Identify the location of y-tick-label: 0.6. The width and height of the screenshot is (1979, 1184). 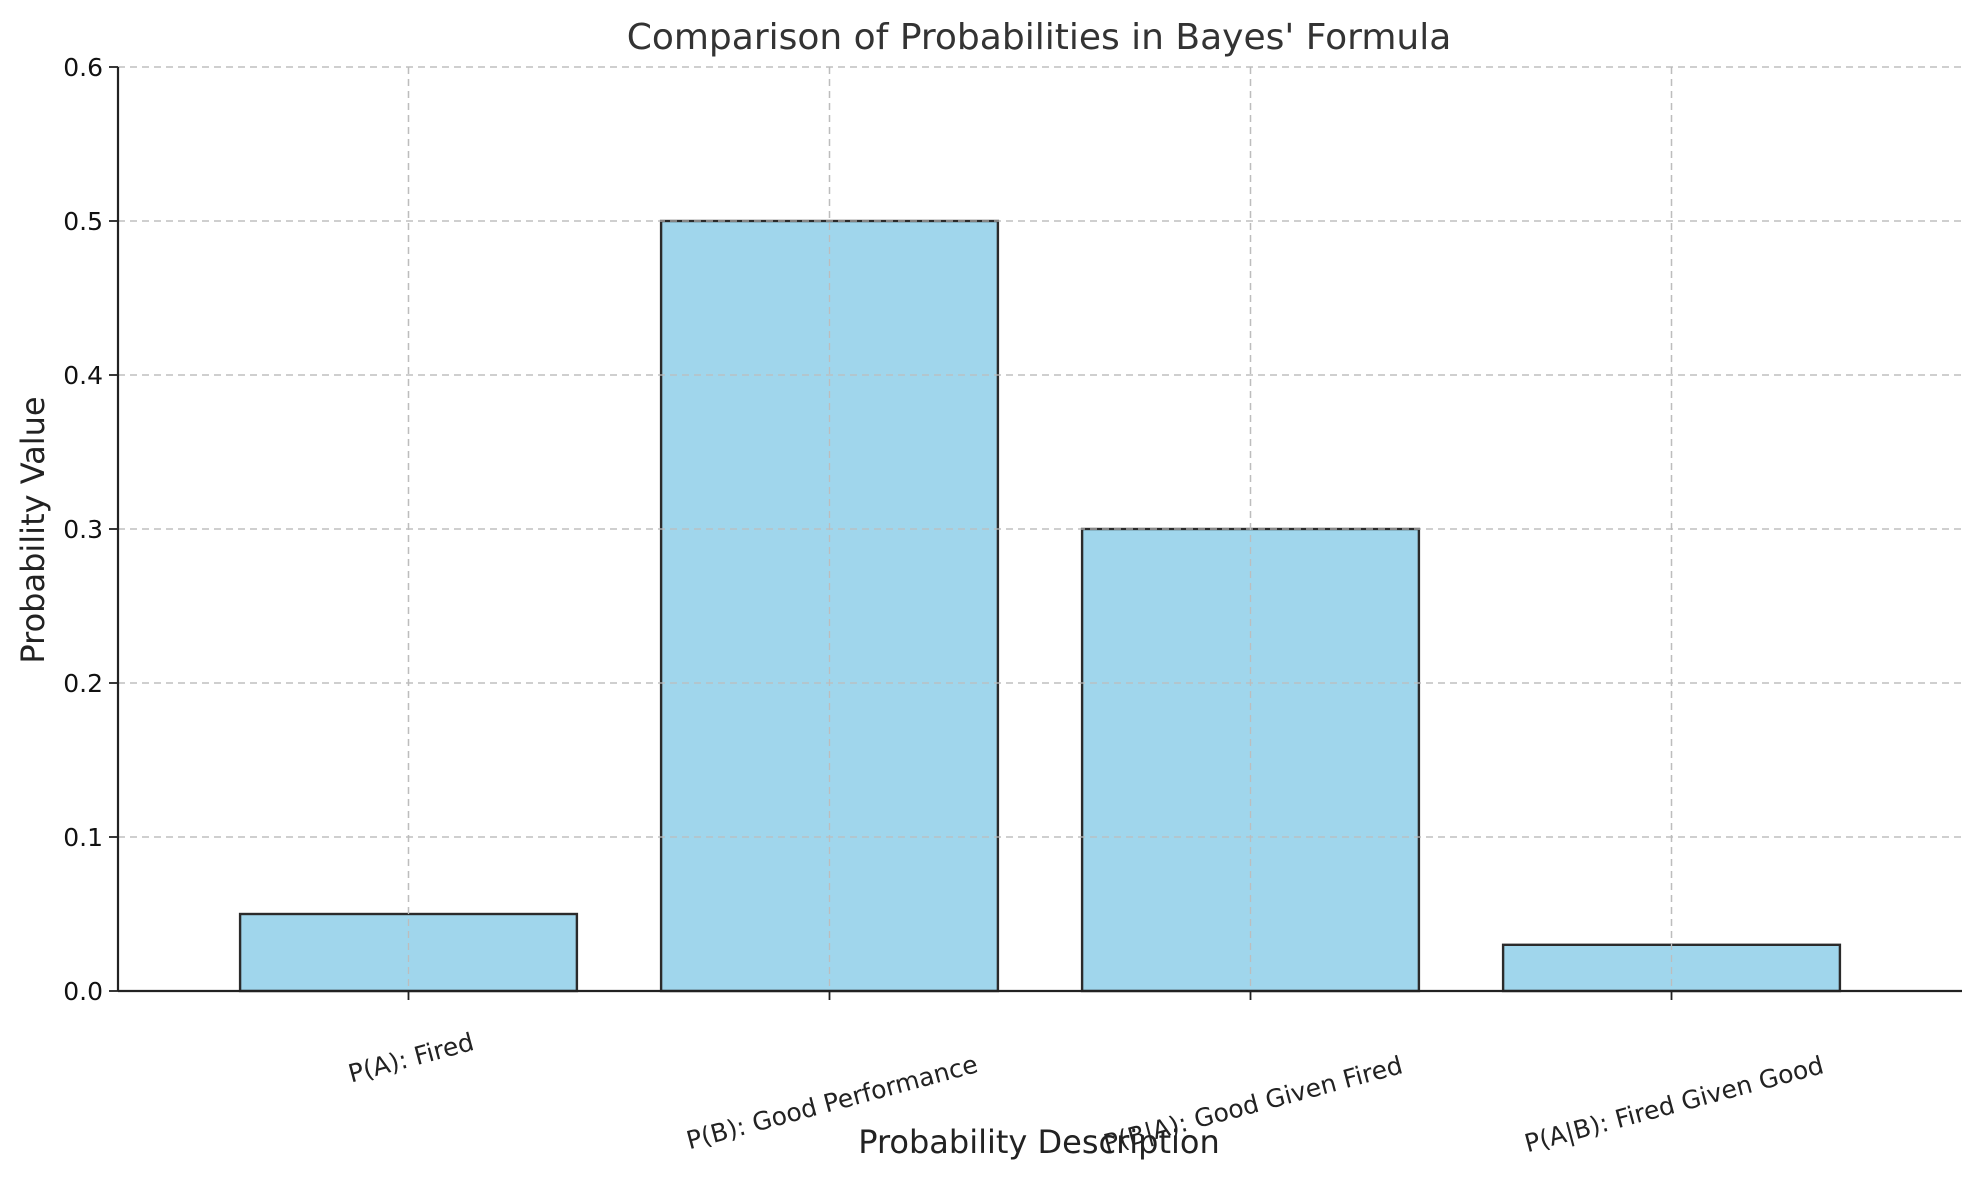
(83, 67).